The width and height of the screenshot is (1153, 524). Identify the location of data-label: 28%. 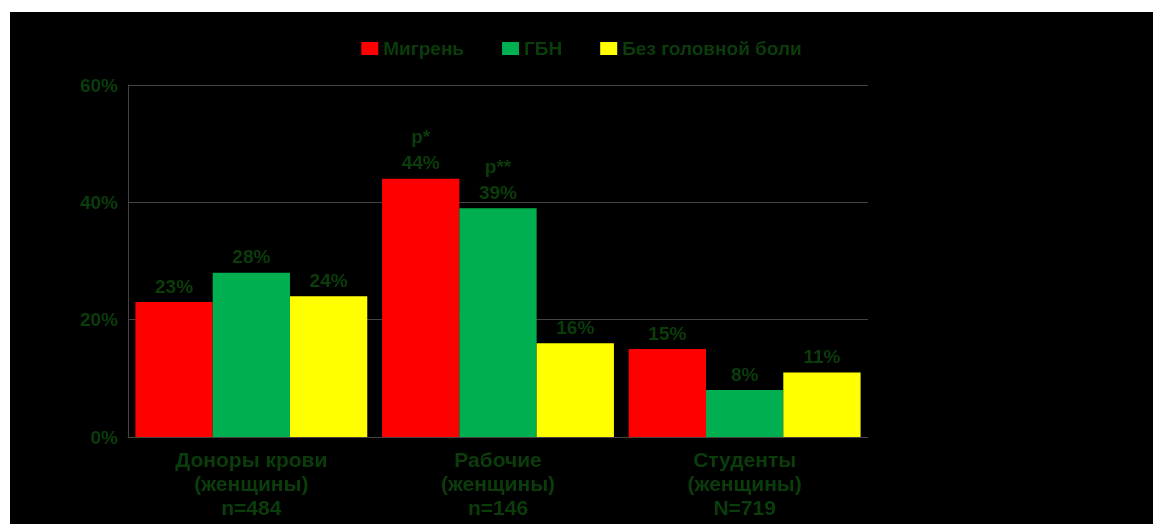
(251, 257).